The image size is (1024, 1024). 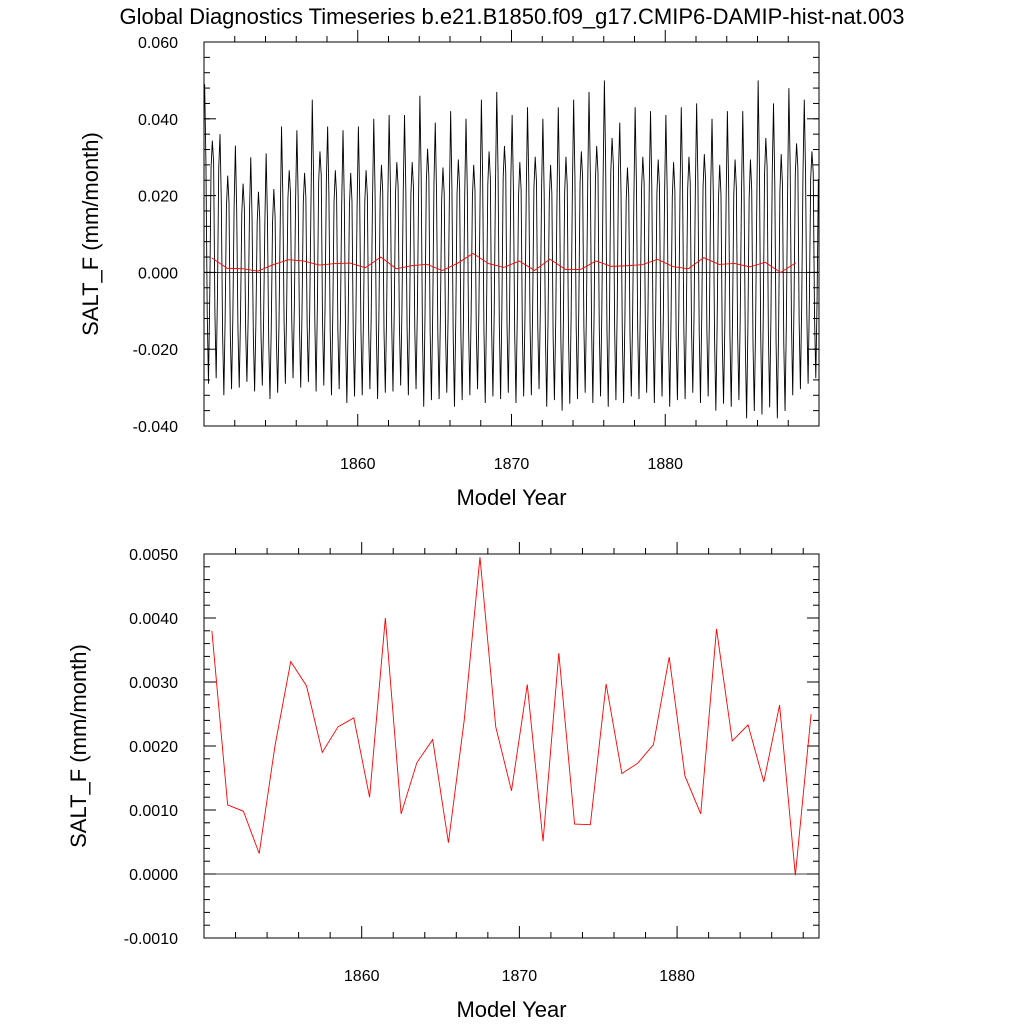 What do you see at coordinates (158, 120) in the screenshot?
I see `top-ytick-label: 0.040` at bounding box center [158, 120].